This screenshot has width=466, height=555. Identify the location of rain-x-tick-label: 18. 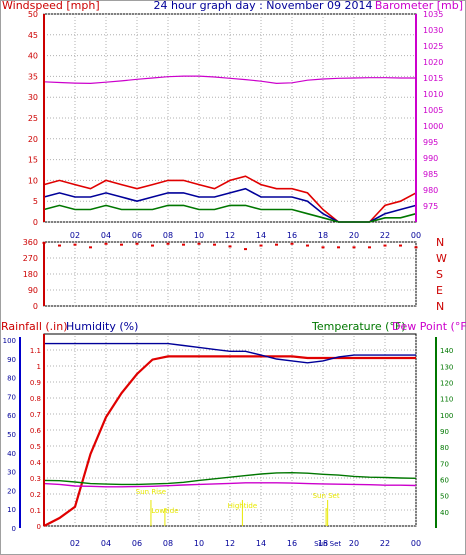
(323, 543).